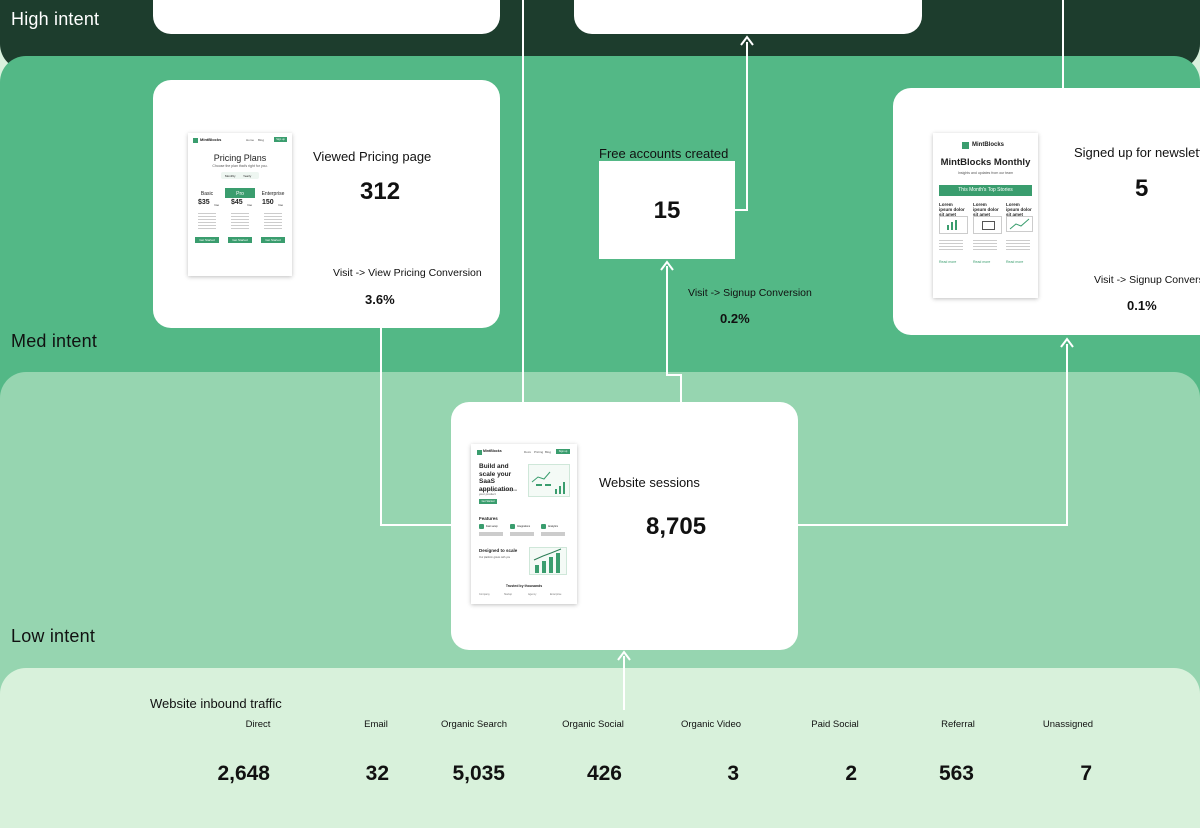  Describe the element at coordinates (985, 162) in the screenshot. I see `newsletter-title: MintBlocks Monthly` at that location.